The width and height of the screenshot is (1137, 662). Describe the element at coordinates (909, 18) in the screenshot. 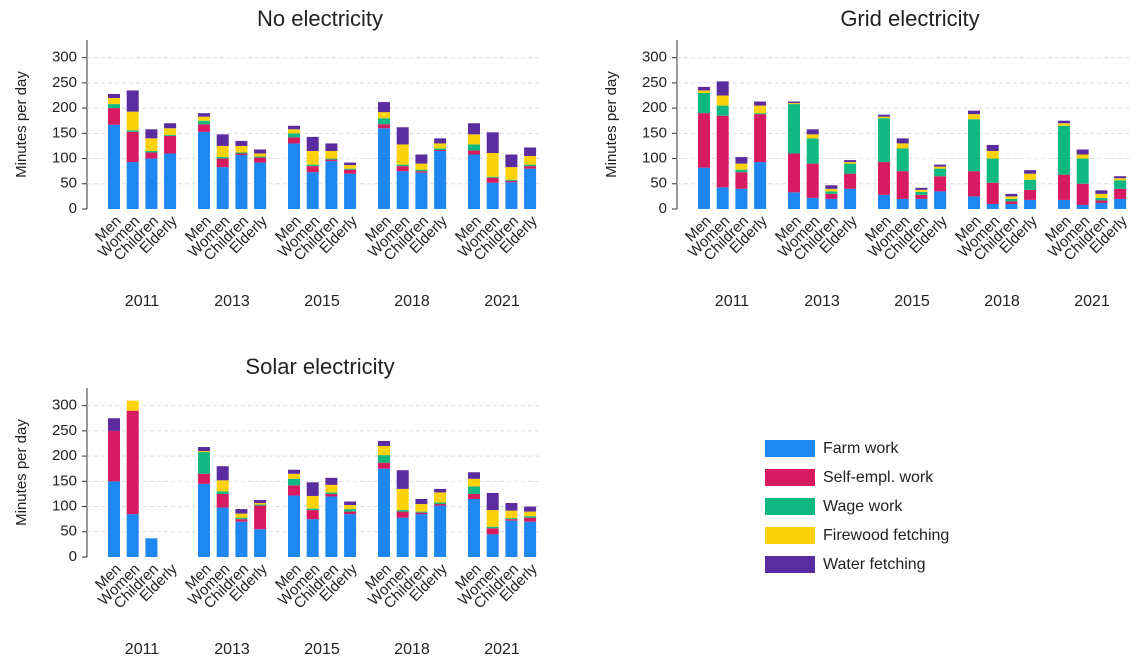

I see `chart-title: Grid electricity` at that location.